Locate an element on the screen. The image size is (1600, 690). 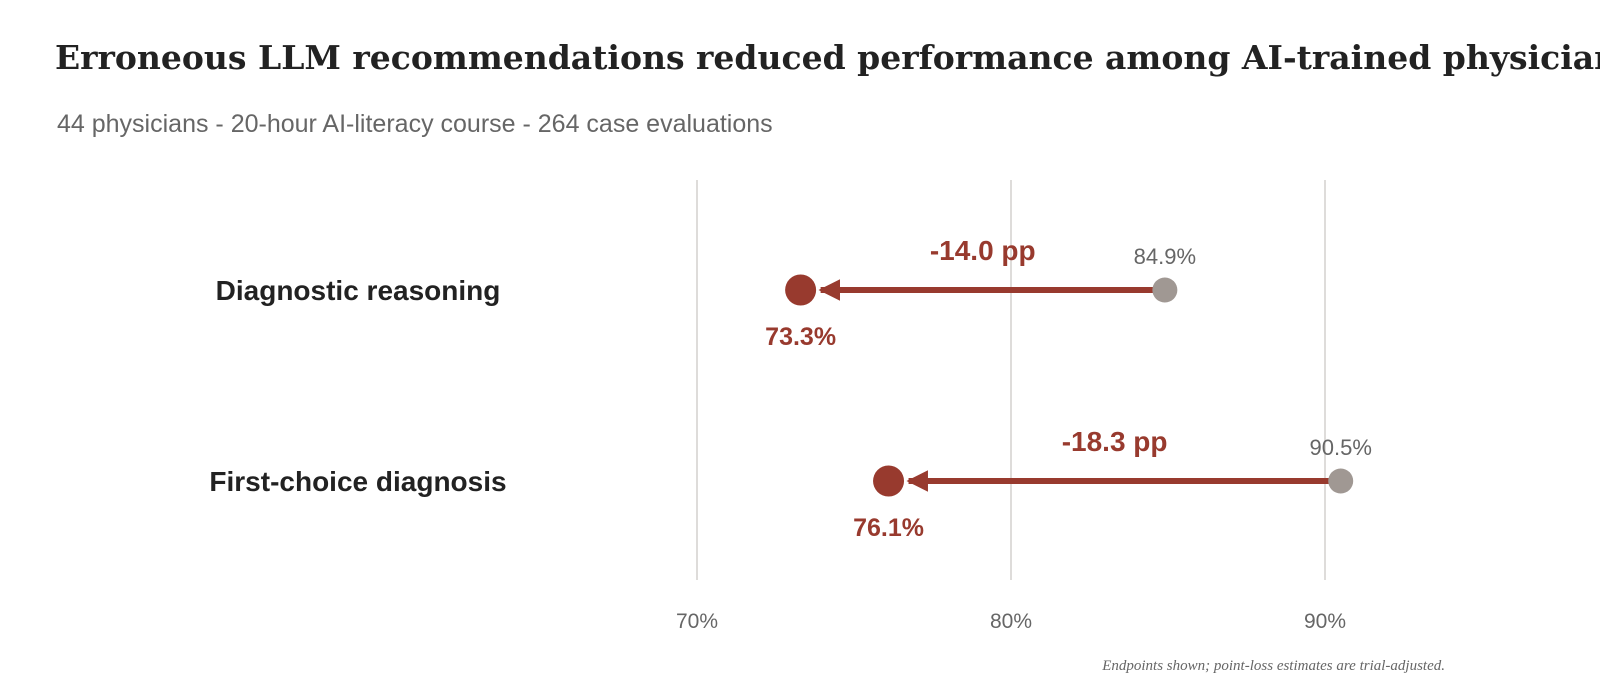
category-label: Diagnostic reasoning is located at coordinates (358, 290).